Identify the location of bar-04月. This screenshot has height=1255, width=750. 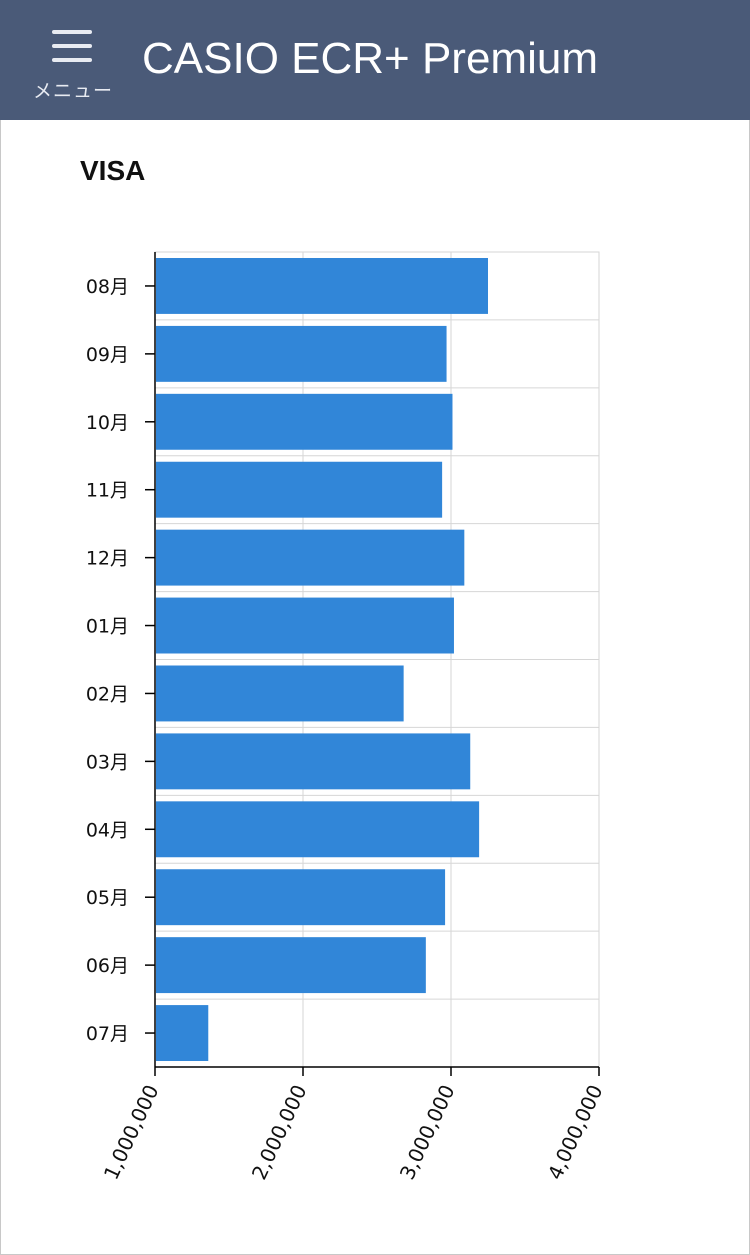
(318, 829).